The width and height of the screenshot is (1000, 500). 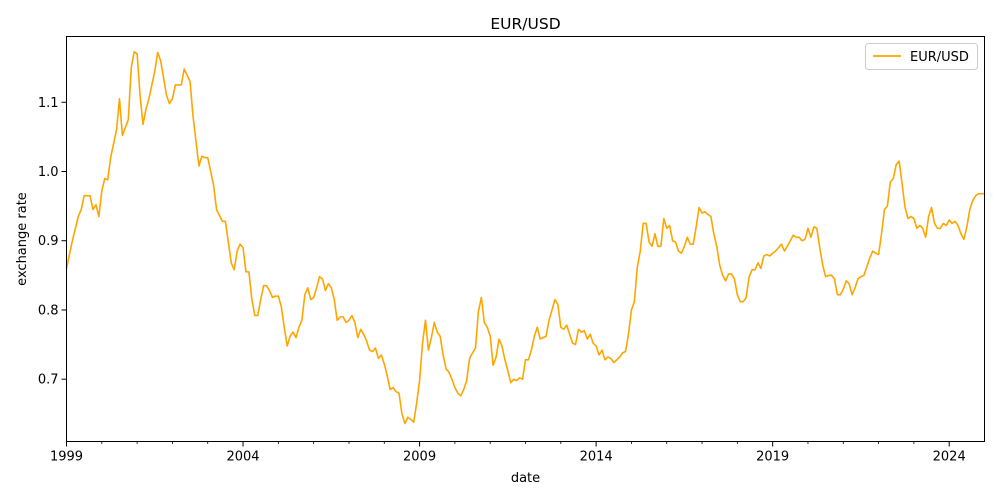 I want to click on x-tick-label: 2014, so click(x=596, y=457).